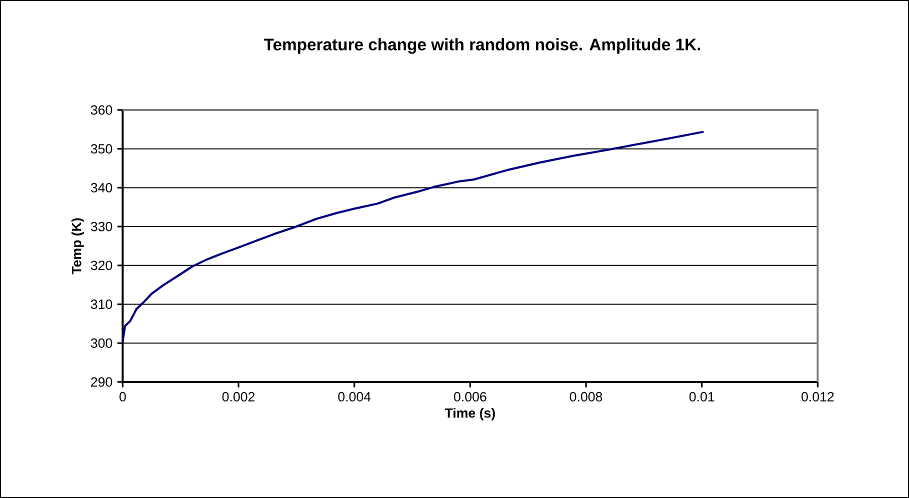  I want to click on y-tick-label: 320, so click(101, 265).